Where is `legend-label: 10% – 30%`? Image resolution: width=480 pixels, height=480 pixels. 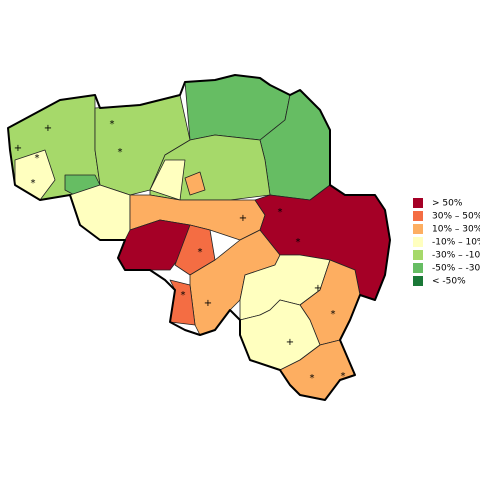
legend-label: 10% – 30% is located at coordinates (456, 230).